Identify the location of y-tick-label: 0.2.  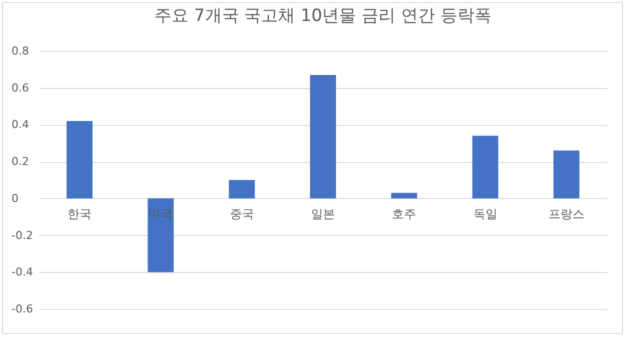
(20, 161).